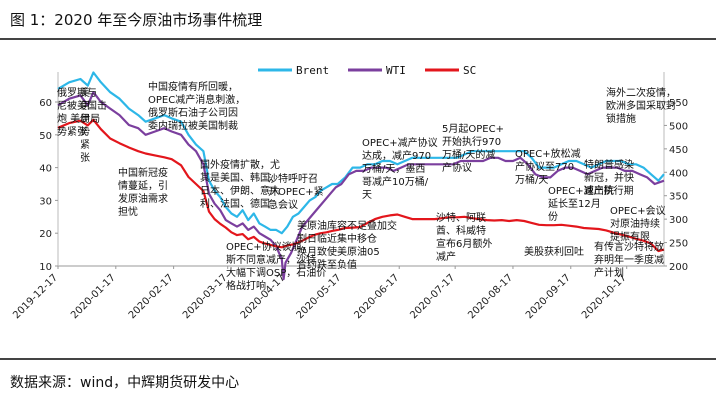 This screenshot has height=404, width=716. I want to click on annotation-1: 紧, so click(85, 145).